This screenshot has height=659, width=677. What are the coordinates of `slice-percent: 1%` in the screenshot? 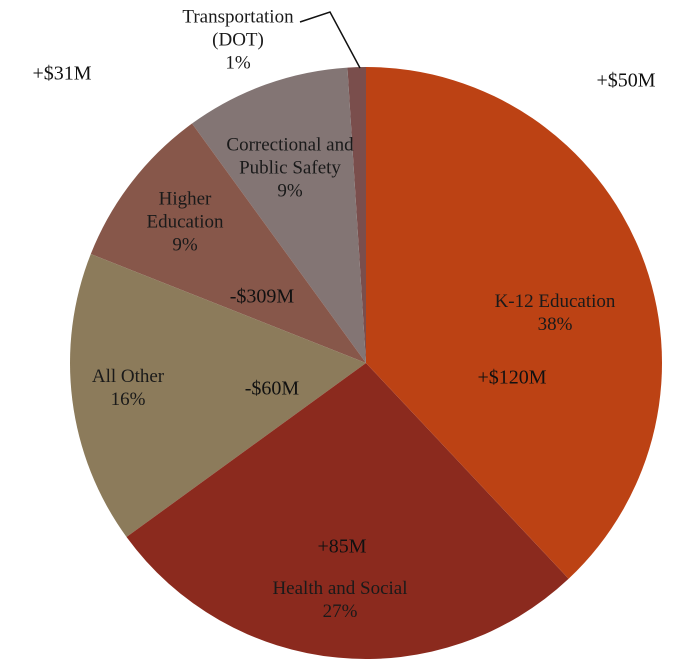 It's located at (238, 63).